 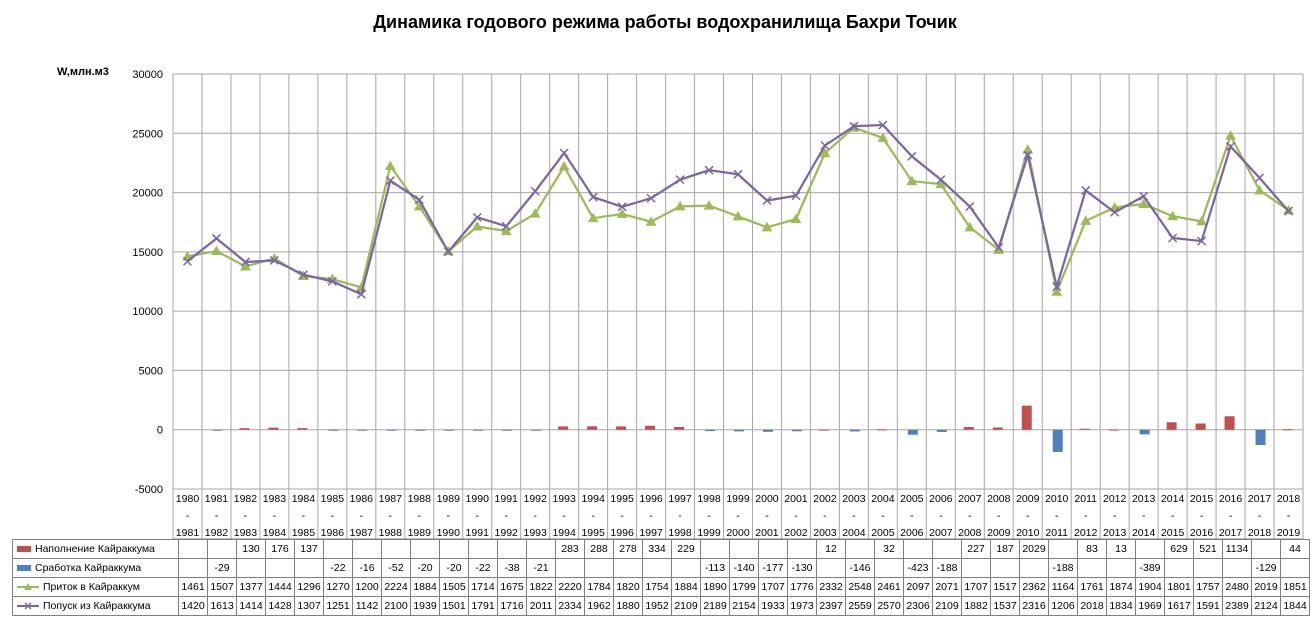 I want to click on x-tick-label: 1993, so click(x=564, y=499).